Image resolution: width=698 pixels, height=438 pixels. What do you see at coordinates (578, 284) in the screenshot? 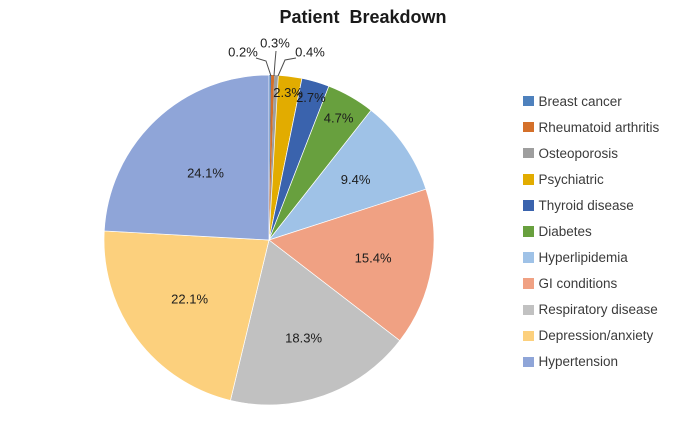
I see `legend-label: GI conditions` at bounding box center [578, 284].